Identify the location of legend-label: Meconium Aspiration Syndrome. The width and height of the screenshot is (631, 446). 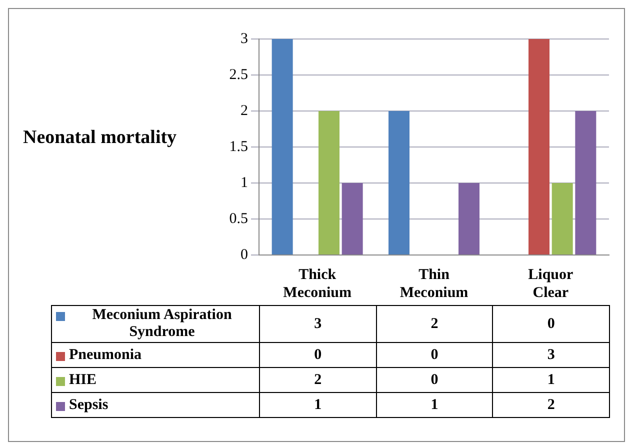
(162, 324).